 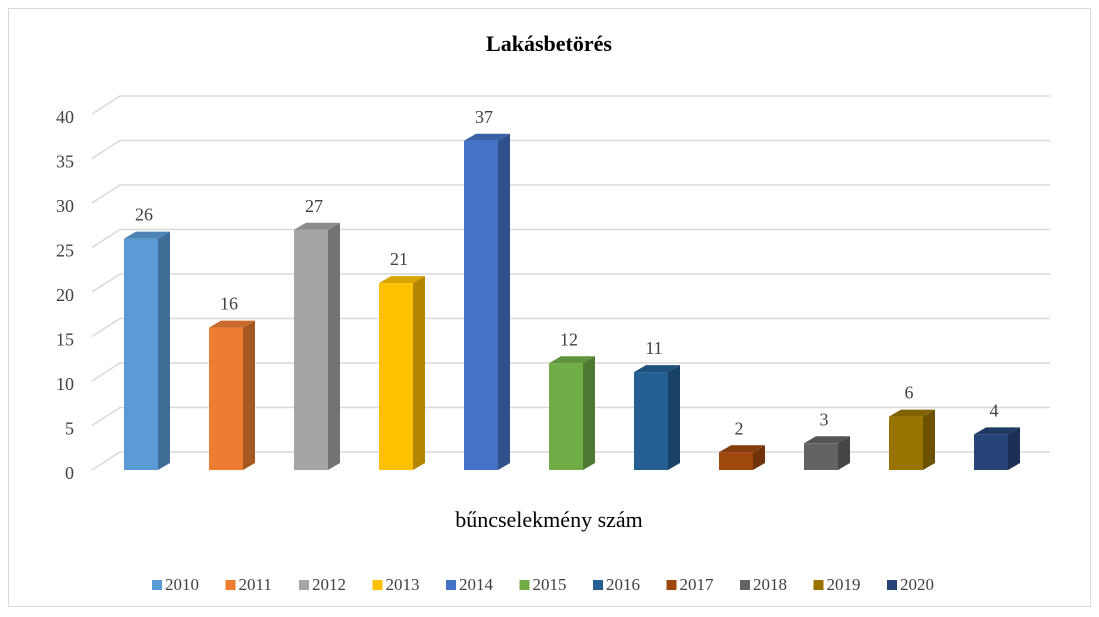 I want to click on legend-label: 2017, so click(x=697, y=584).